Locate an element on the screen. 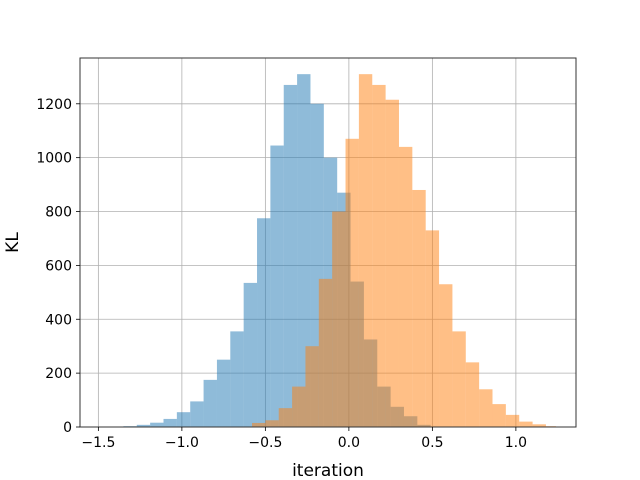 This screenshot has height=480, width=640. x-tick-label: 0.0 is located at coordinates (349, 443).